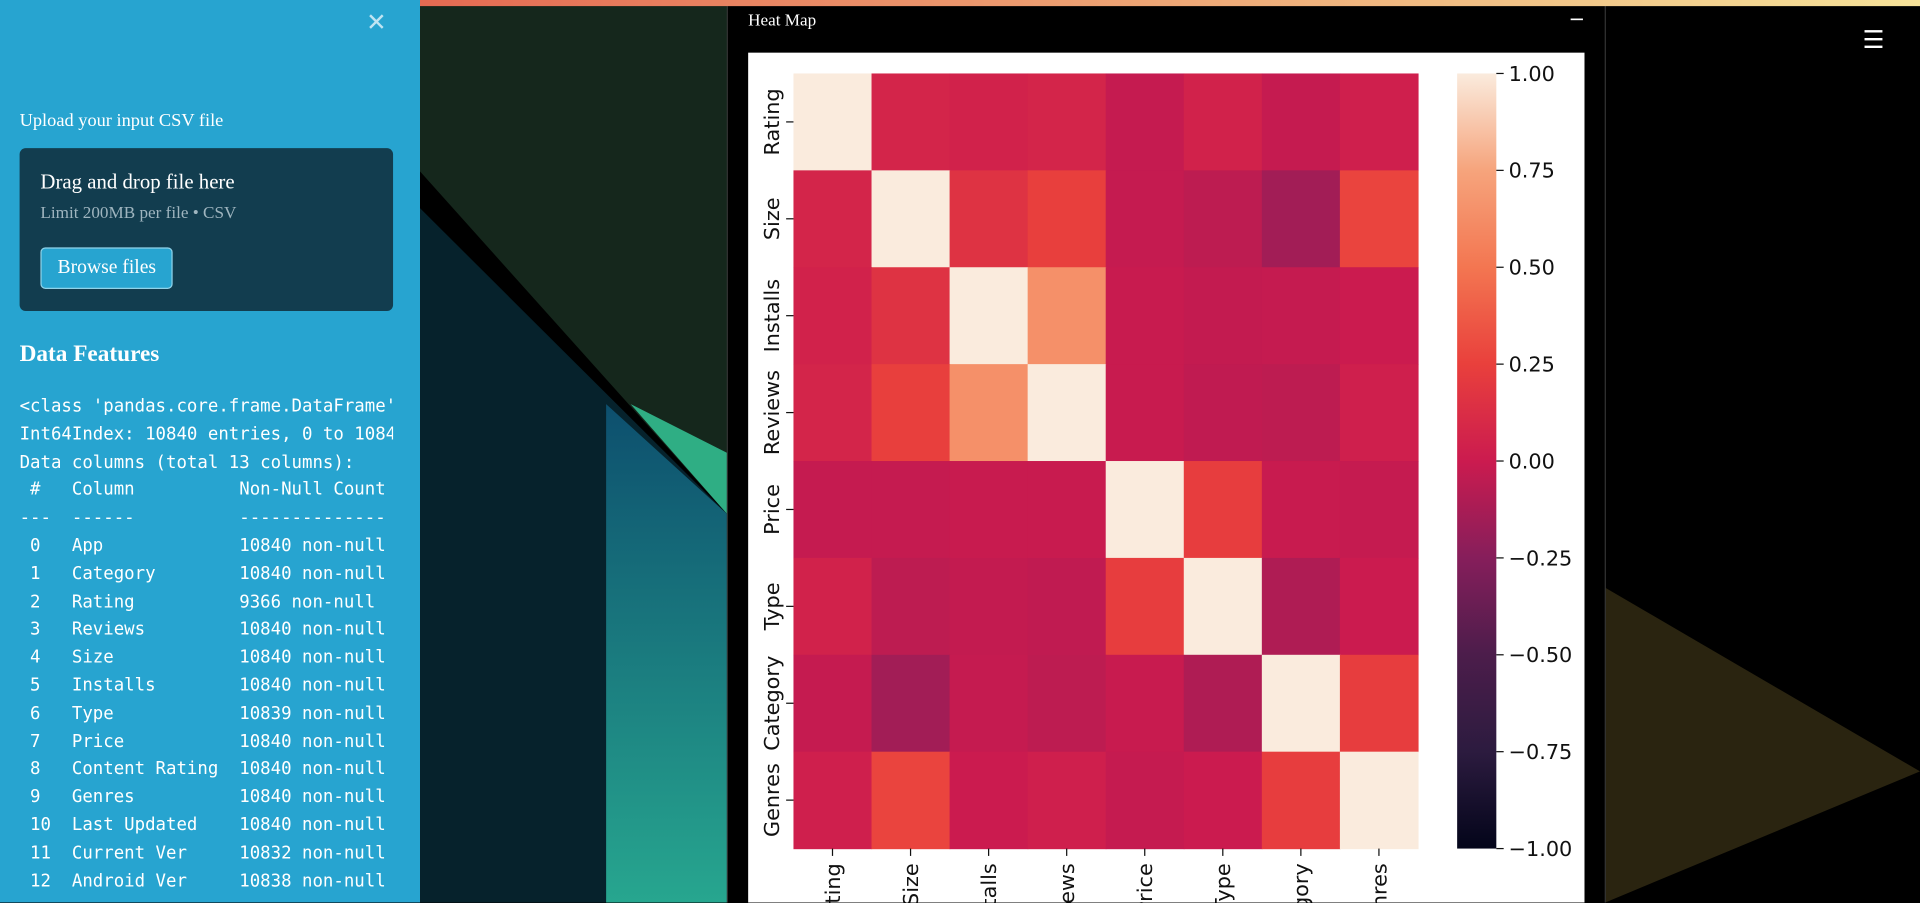 The height and width of the screenshot is (903, 1920). I want to click on info-line: 7 Price 10840 non-null, so click(202, 741).